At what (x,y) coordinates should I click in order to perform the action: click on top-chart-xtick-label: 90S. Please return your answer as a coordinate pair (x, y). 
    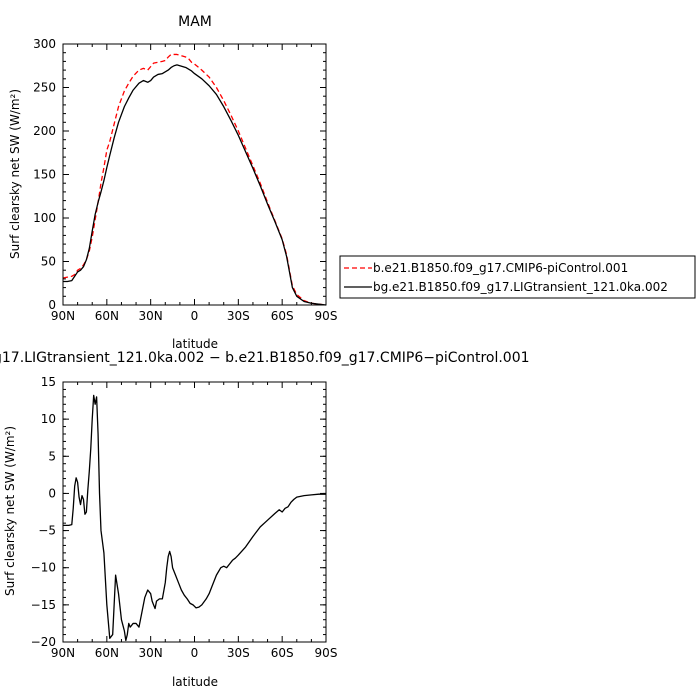
    Looking at the image, I should click on (326, 316).